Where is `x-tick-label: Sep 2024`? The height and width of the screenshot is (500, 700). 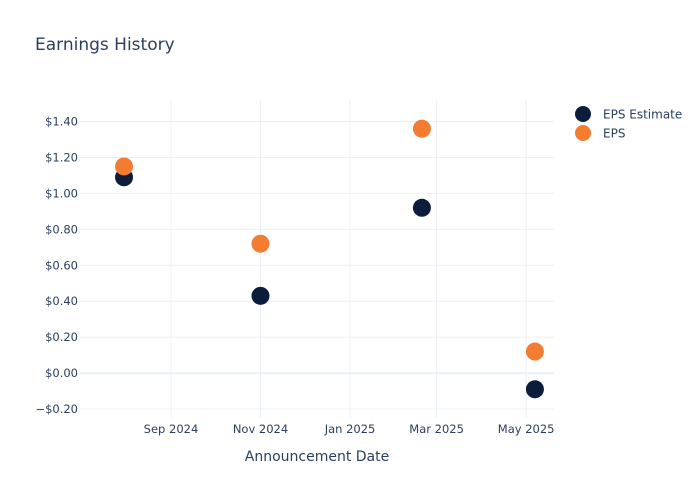 x-tick-label: Sep 2024 is located at coordinates (171, 429).